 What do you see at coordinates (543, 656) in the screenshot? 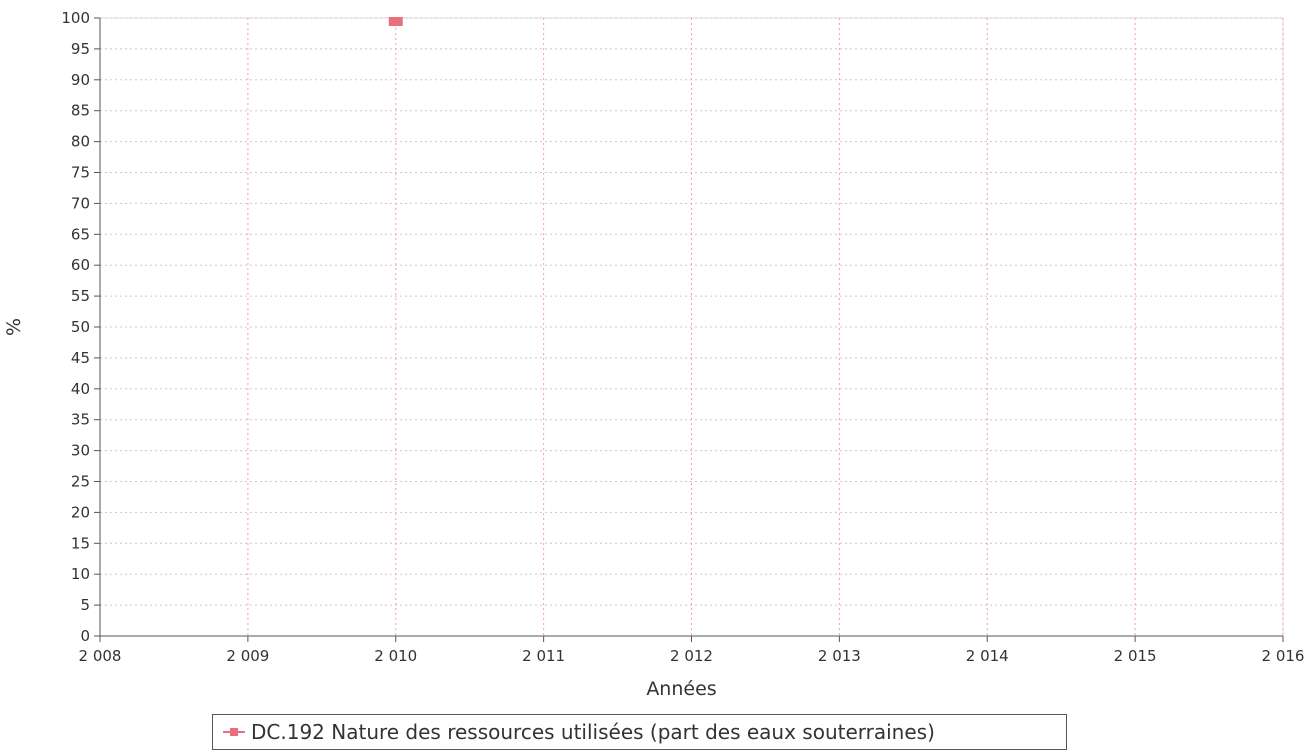
I see `x-tick-label: 2 011` at bounding box center [543, 656].